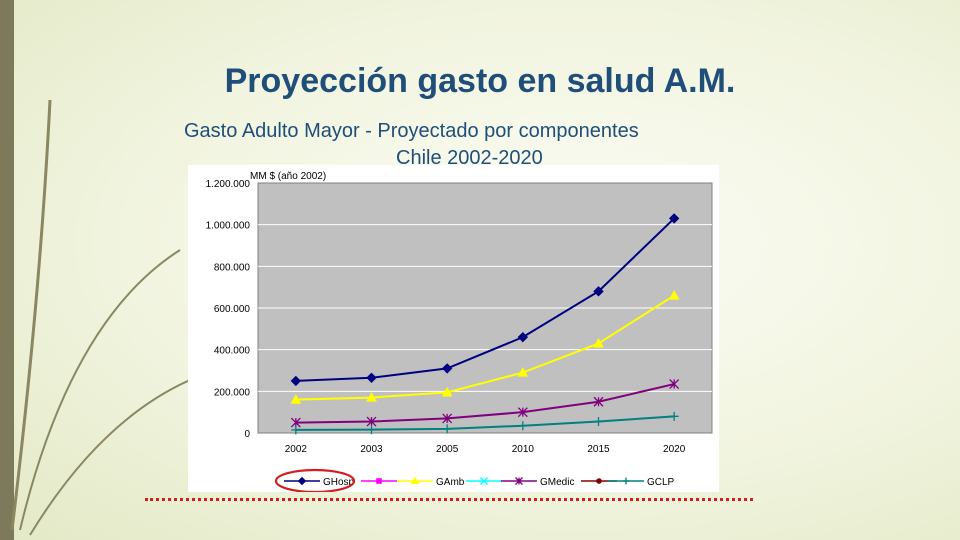 This screenshot has height=540, width=960. I want to click on y-tick-label: 1.200.000, so click(228, 184).